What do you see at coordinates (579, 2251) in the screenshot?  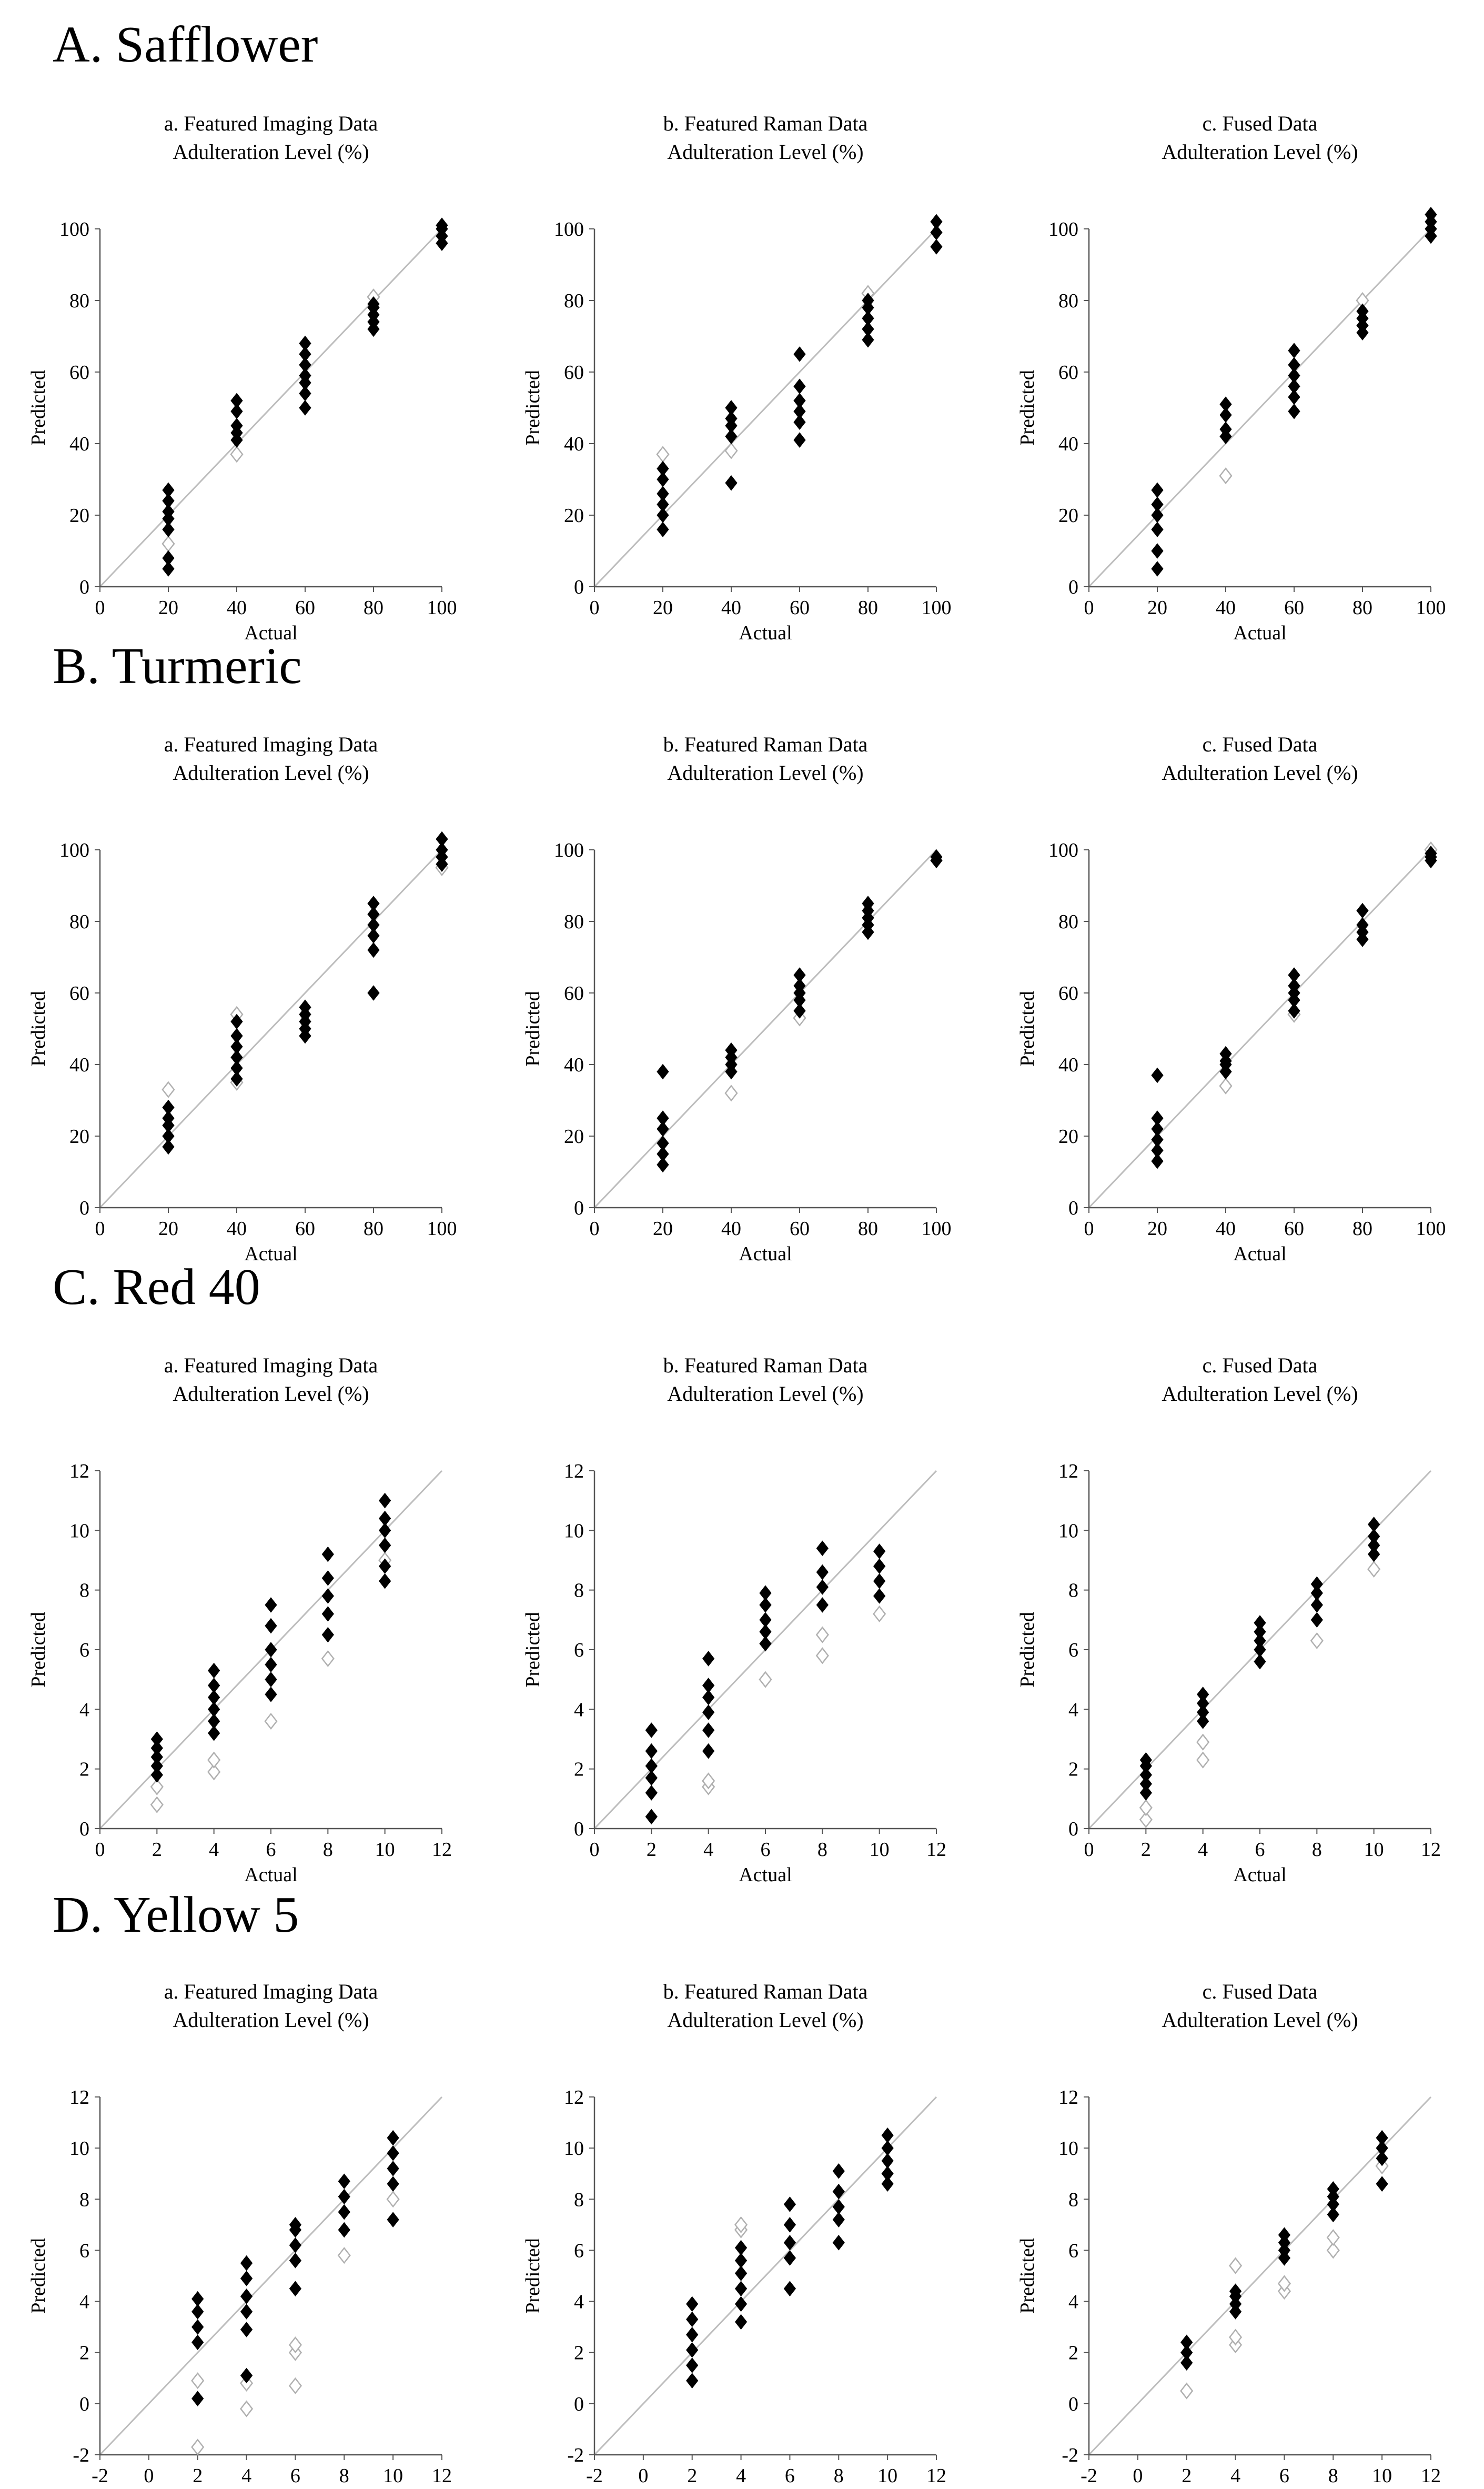 I see `y-tick-label: 6` at bounding box center [579, 2251].